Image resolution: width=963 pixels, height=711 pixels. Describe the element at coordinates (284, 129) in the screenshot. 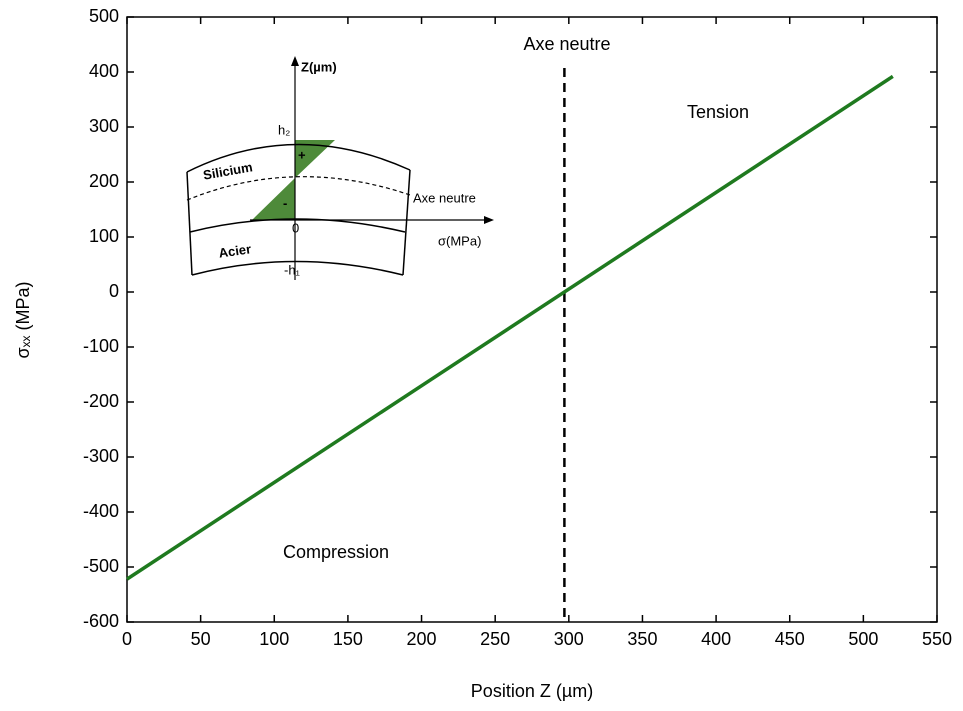

I see `inset-label: h₂` at that location.